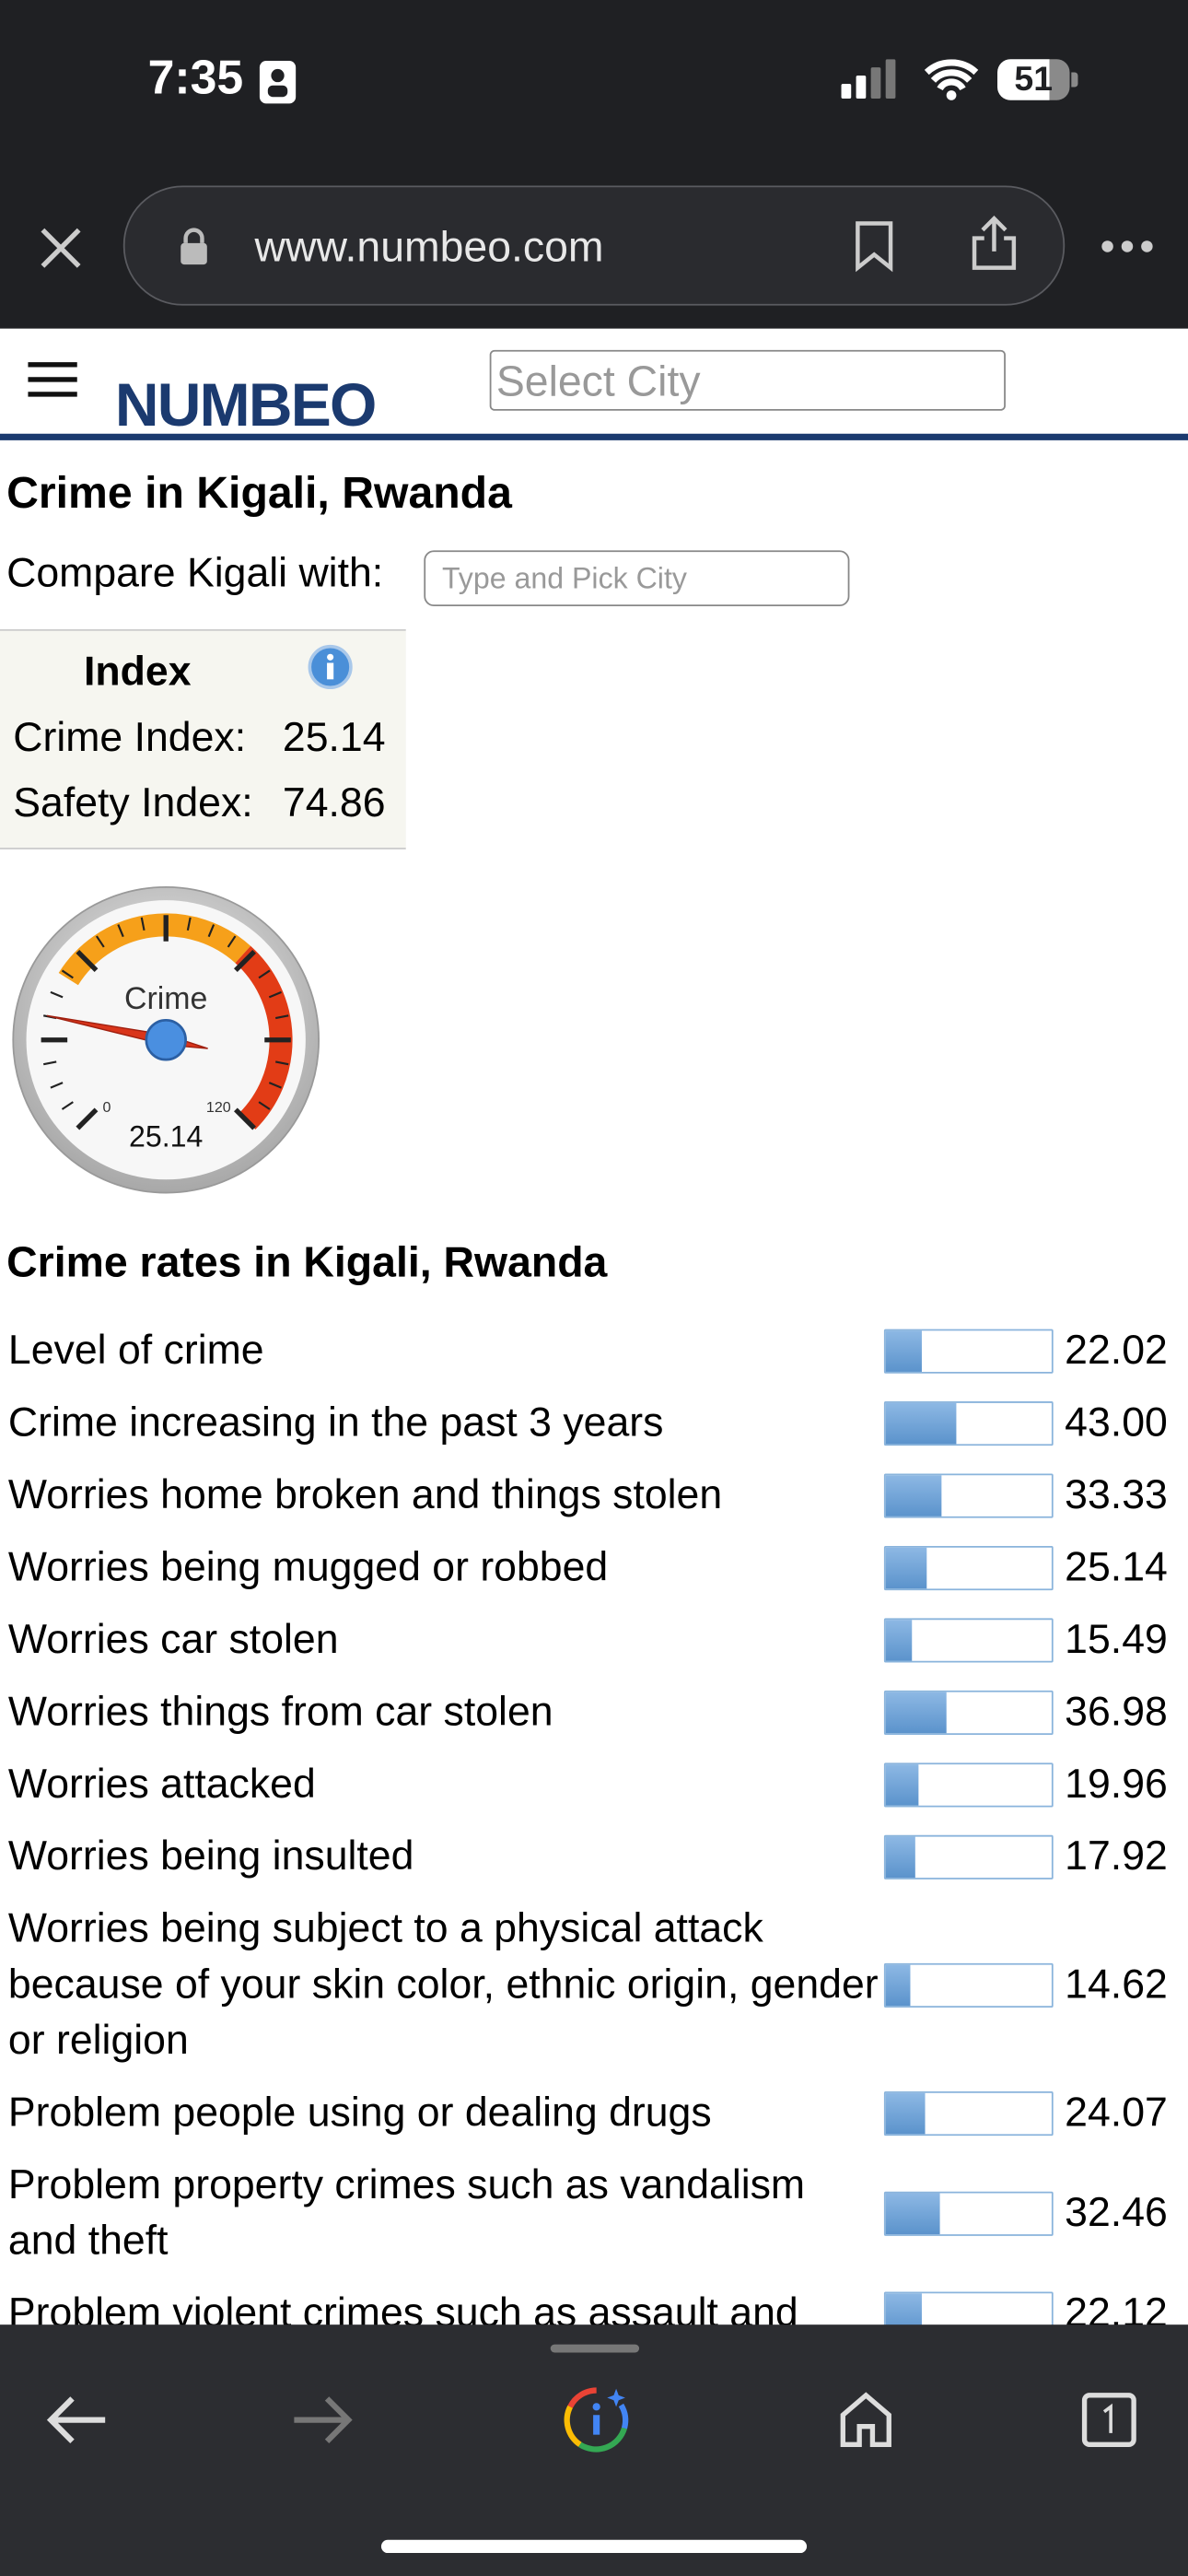 Image resolution: width=1188 pixels, height=2576 pixels. I want to click on gauge-max: 120, so click(218, 1107).